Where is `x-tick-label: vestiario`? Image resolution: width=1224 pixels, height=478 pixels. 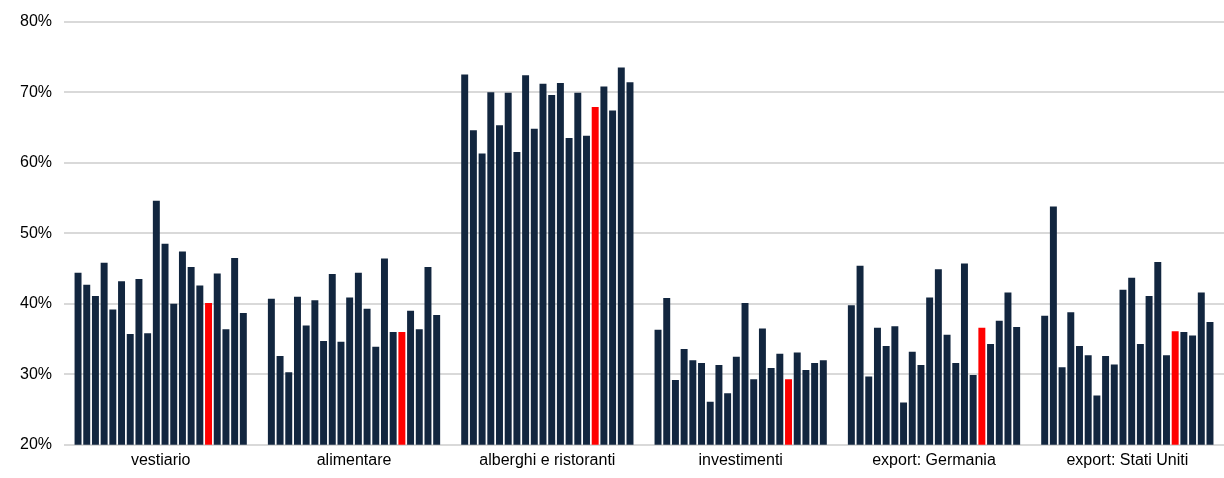
x-tick-label: vestiario is located at coordinates (160, 459).